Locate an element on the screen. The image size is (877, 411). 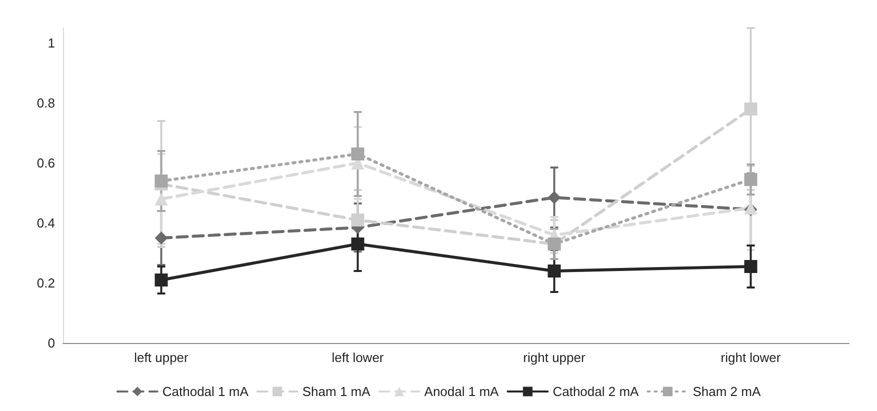
y-tick-label: 0.6 is located at coordinates (45, 163).